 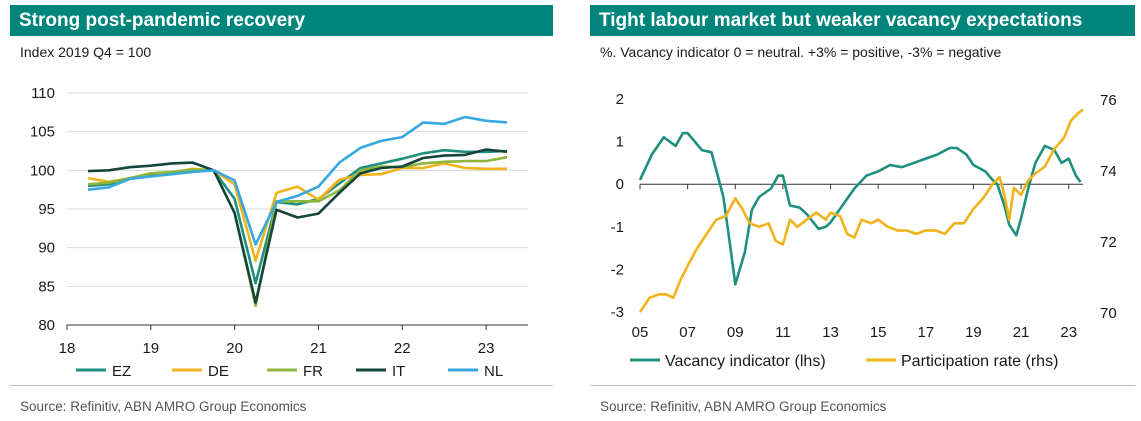 What do you see at coordinates (46, 286) in the screenshot?
I see `y-tick-label: 85` at bounding box center [46, 286].